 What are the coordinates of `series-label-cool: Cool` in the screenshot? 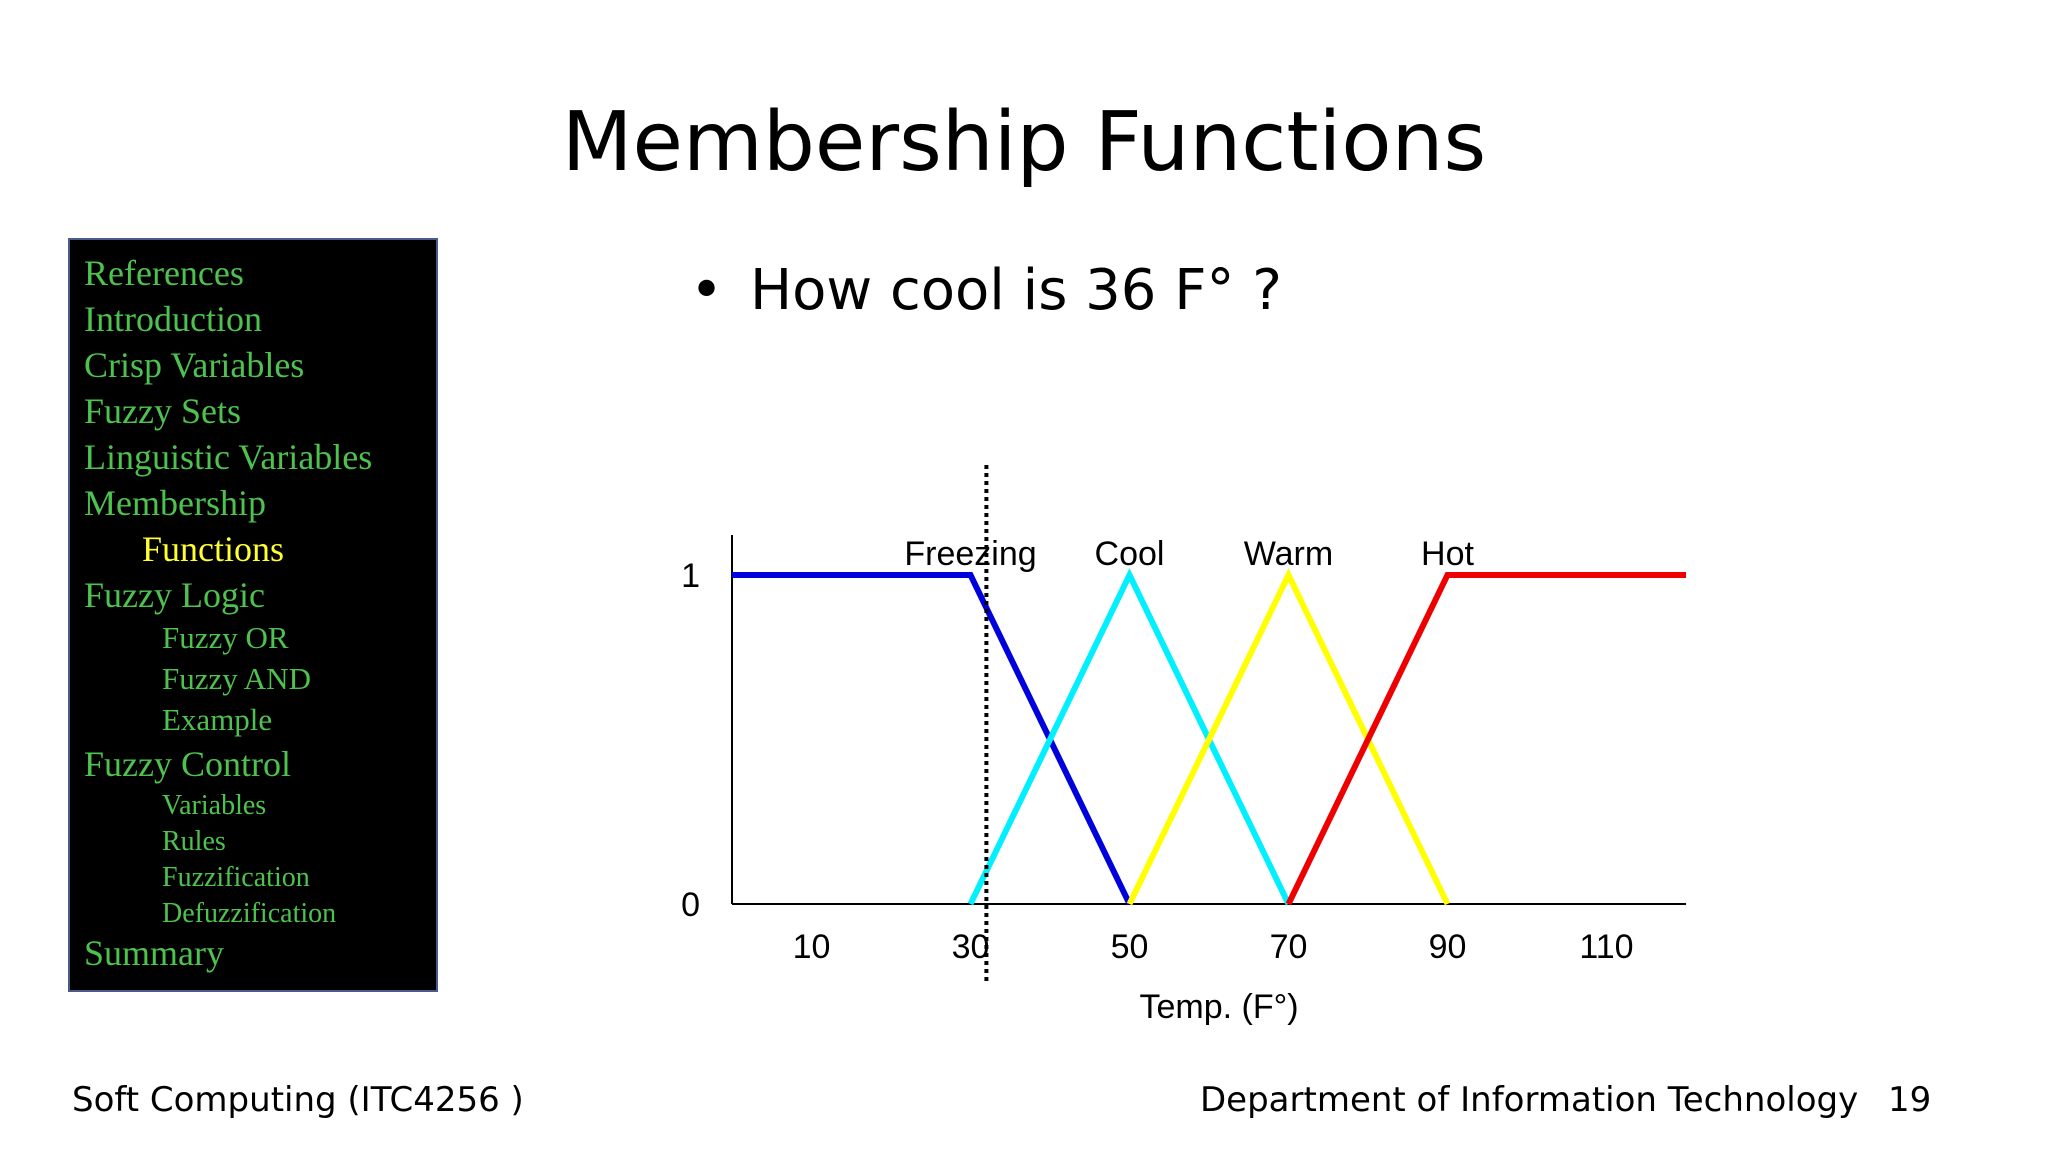 It's located at (1130, 554).